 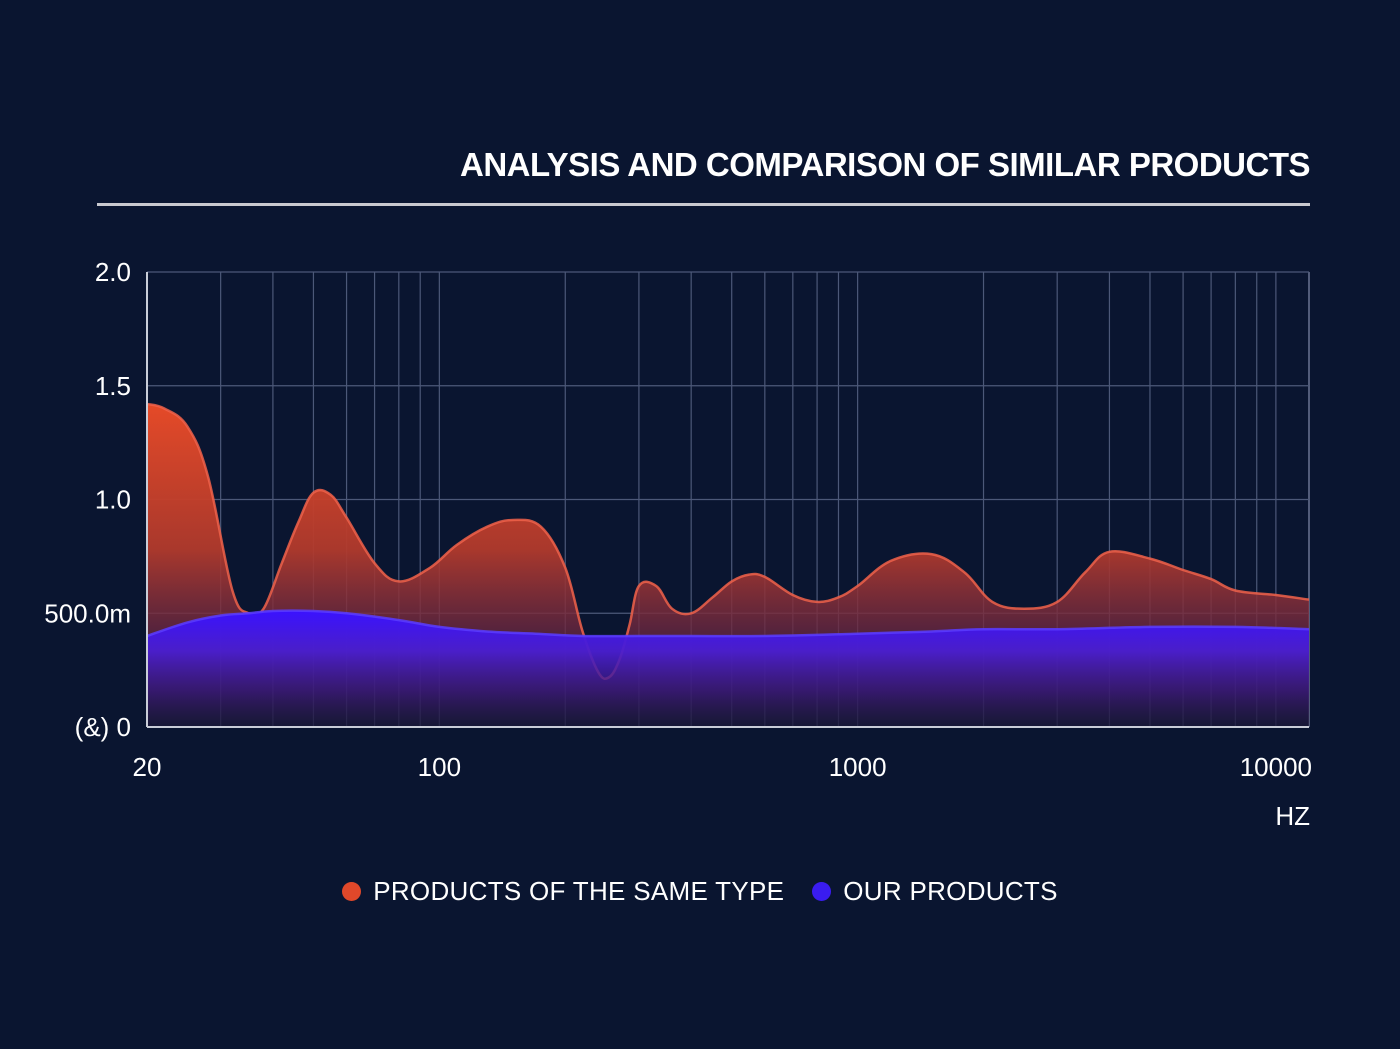 What do you see at coordinates (703, 204) in the screenshot?
I see `title-divider` at bounding box center [703, 204].